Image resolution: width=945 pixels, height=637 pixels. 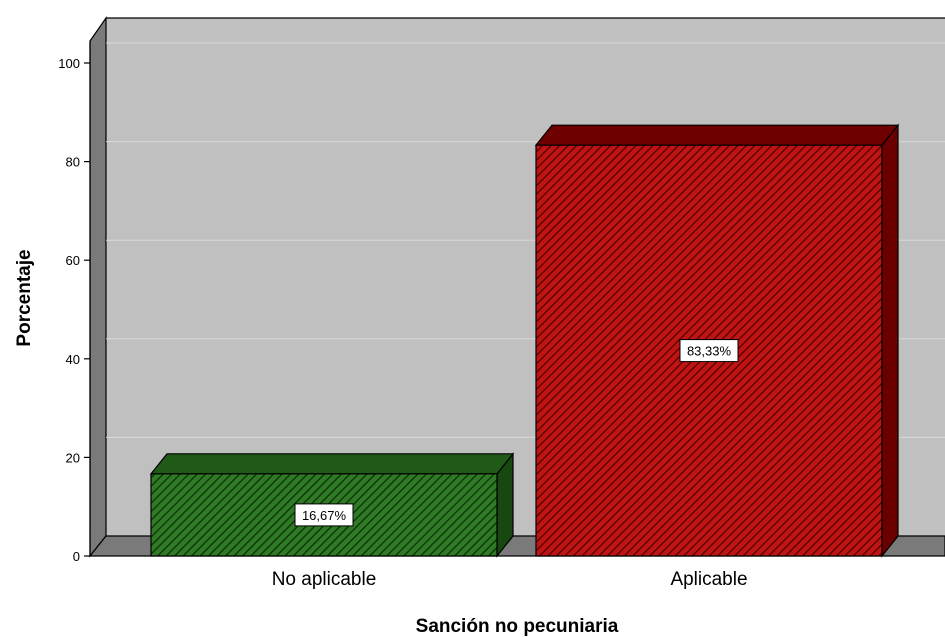 I want to click on x-category-label: Aplicable, so click(x=708, y=579).